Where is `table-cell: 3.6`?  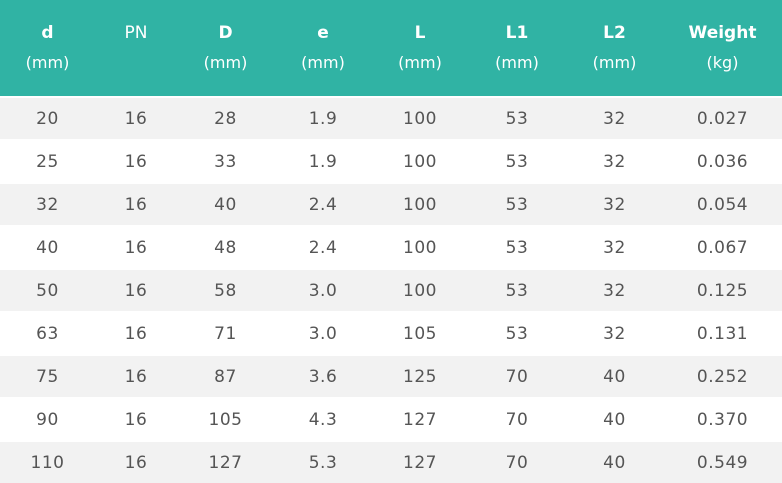 table-cell: 3.6 is located at coordinates (323, 376).